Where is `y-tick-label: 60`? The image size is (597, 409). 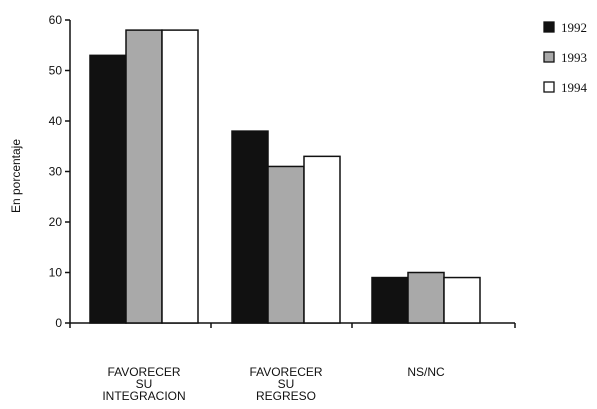 y-tick-label: 60 is located at coordinates (56, 20).